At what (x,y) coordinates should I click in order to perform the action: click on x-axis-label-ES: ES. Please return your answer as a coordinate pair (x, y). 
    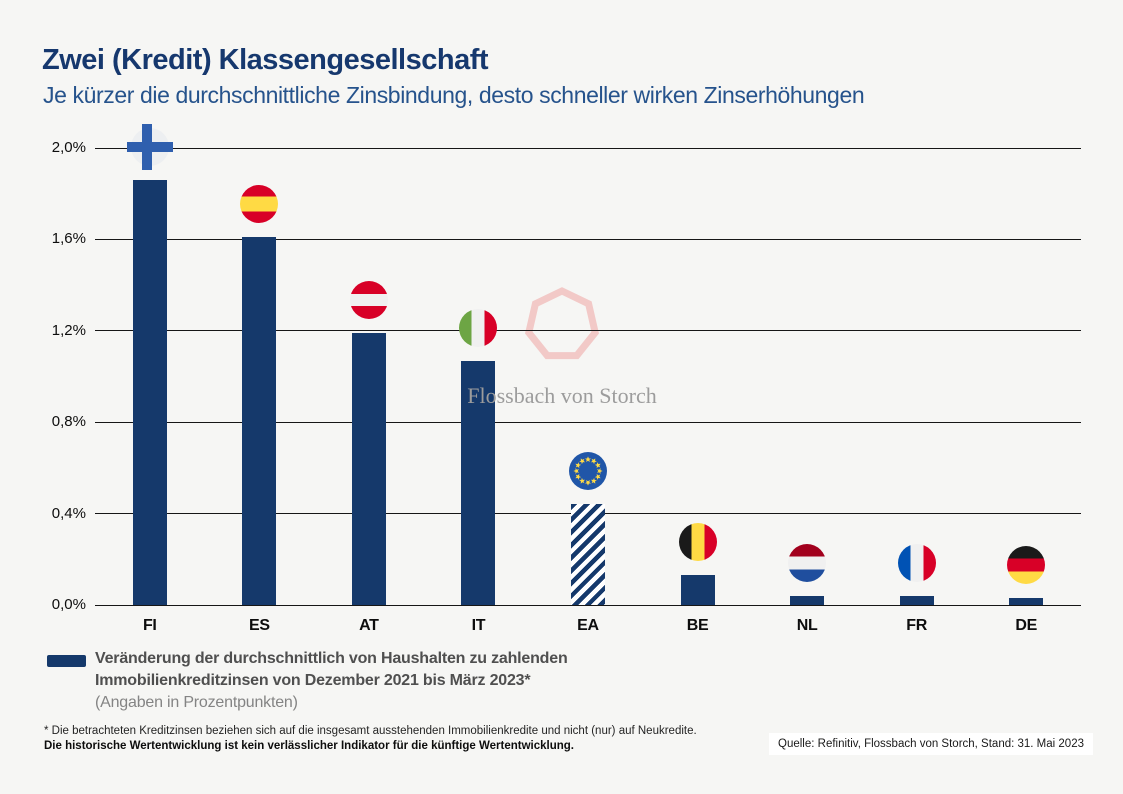
    Looking at the image, I should click on (259, 625).